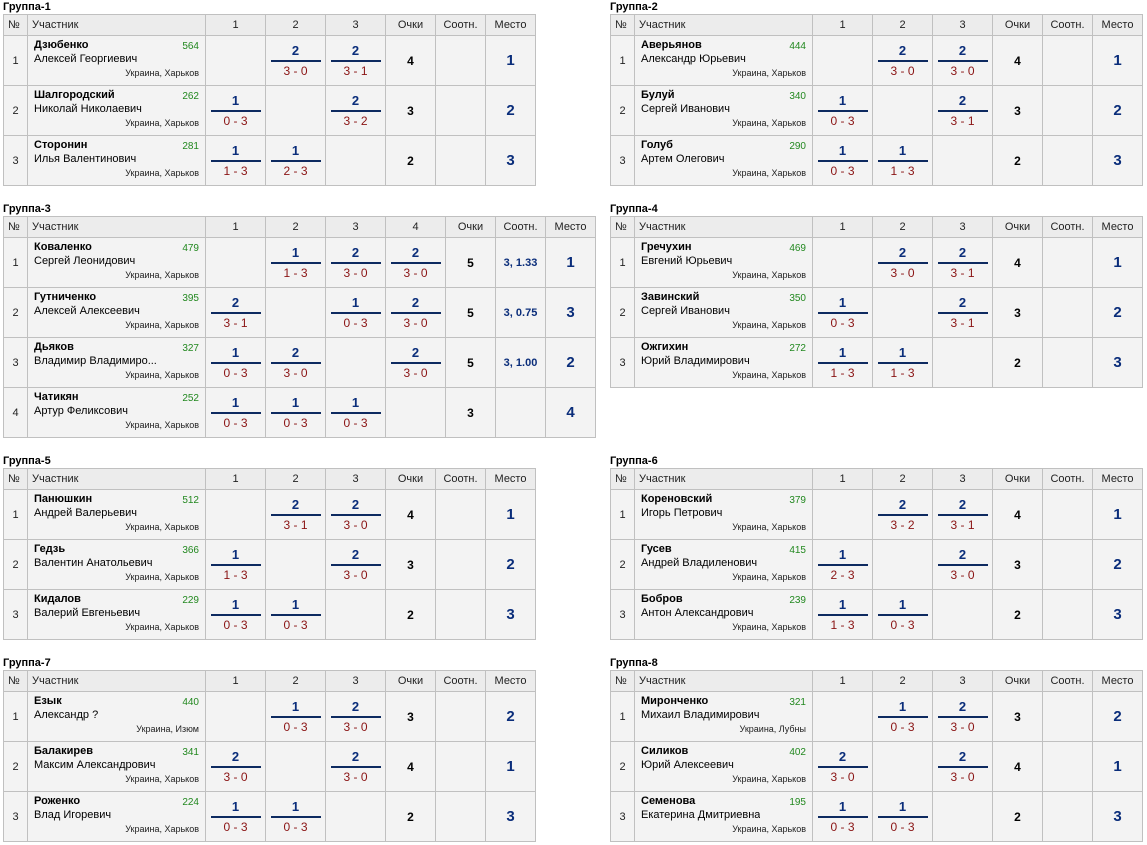 The image size is (1147, 845). I want to click on player-surname: Булуй, so click(658, 95).